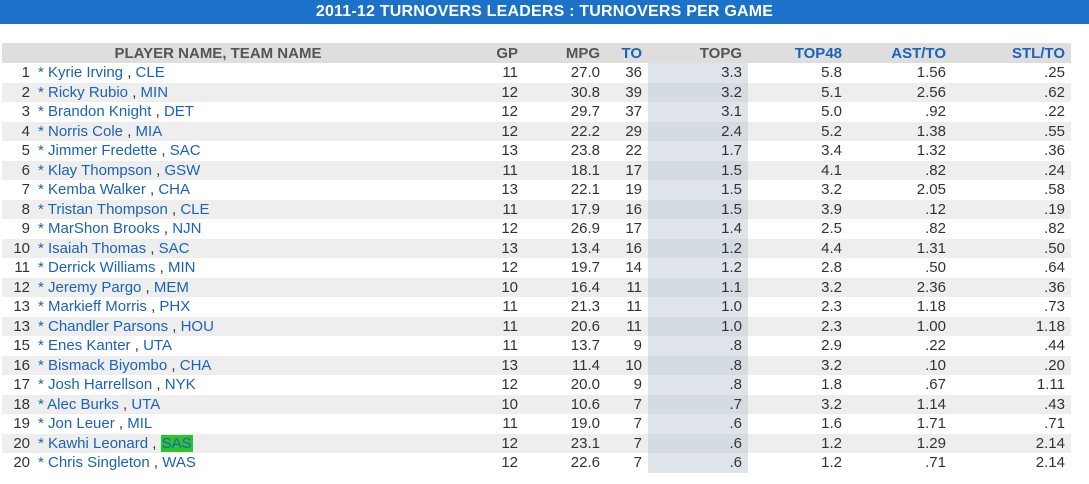 The image size is (1089, 484). Describe the element at coordinates (900, 287) in the screenshot. I see `ast-to-cell: 2.36` at that location.